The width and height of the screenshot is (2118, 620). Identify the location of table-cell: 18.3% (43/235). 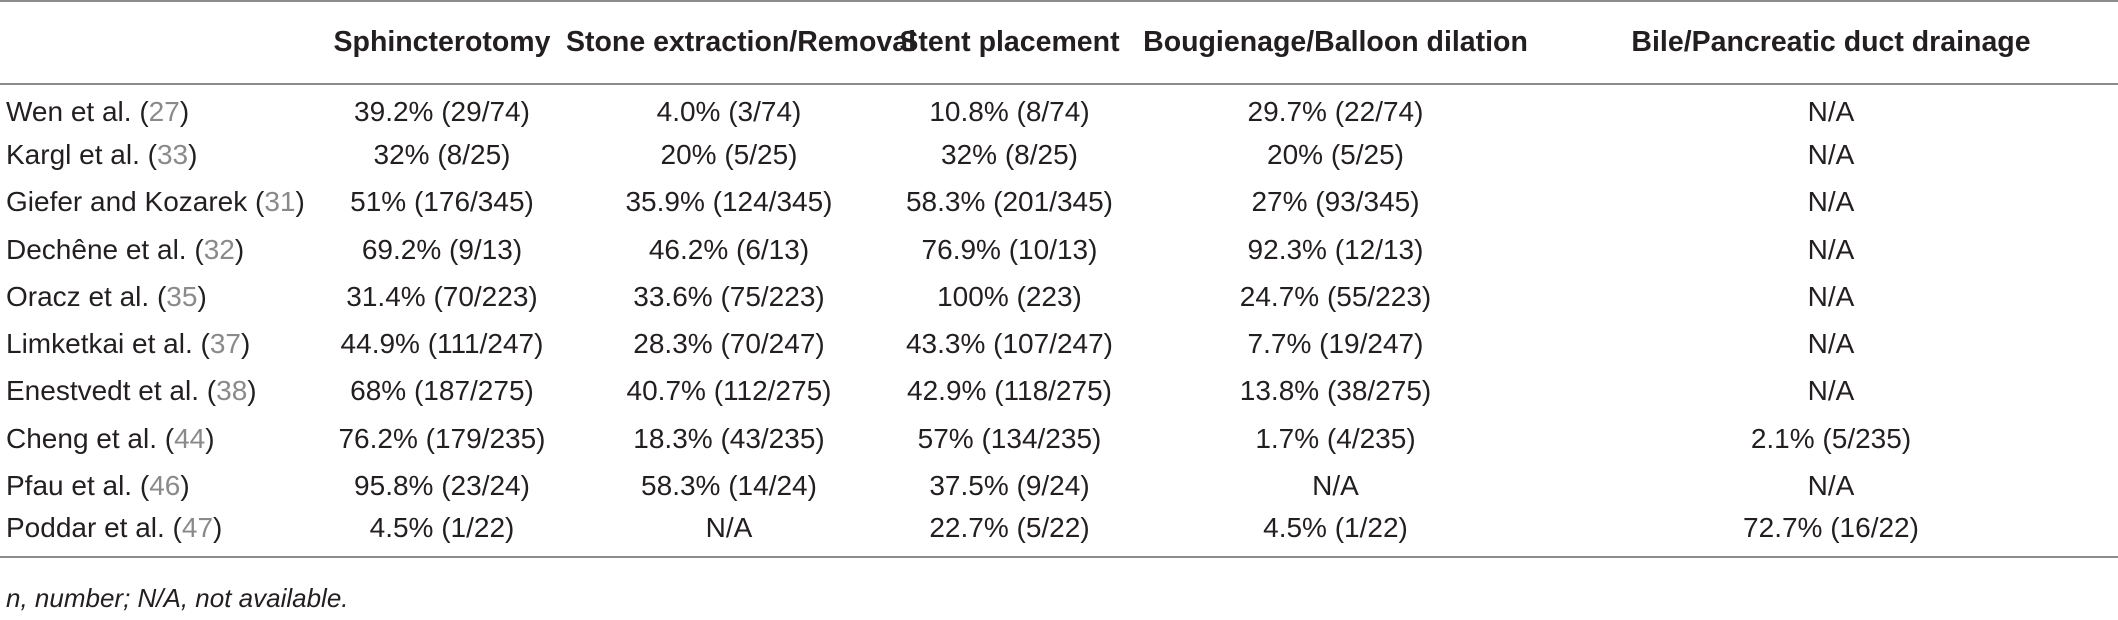
(729, 438).